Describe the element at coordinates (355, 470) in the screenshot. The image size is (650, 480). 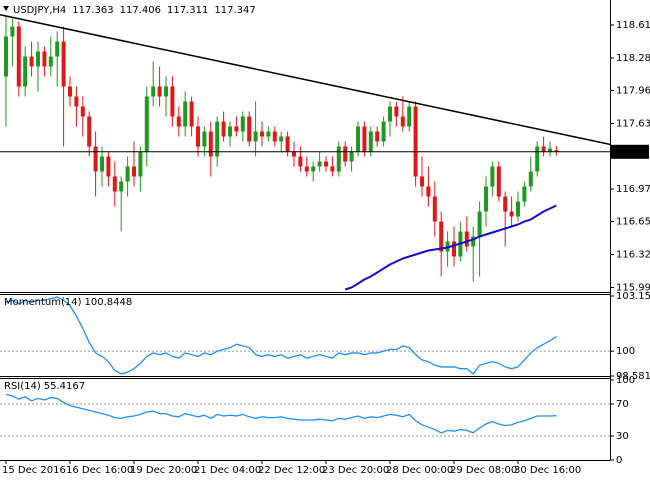
I see `x-tick-label: 23 Dec 20:00` at that location.